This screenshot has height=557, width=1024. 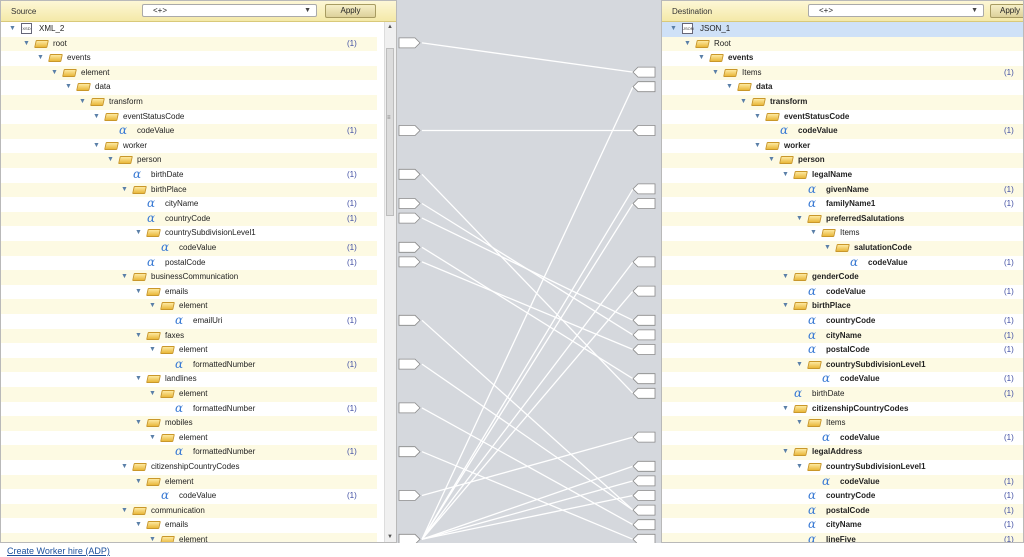 I want to click on destination-tree-row: ▼ worker, so click(x=842, y=146).